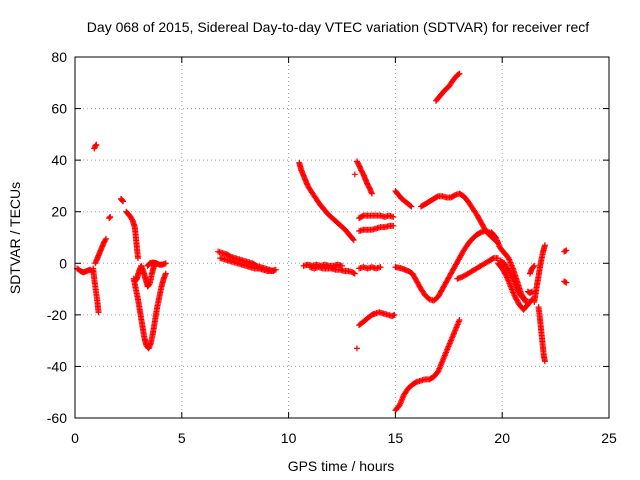  I want to click on y-tick-label: -60, so click(57, 418).